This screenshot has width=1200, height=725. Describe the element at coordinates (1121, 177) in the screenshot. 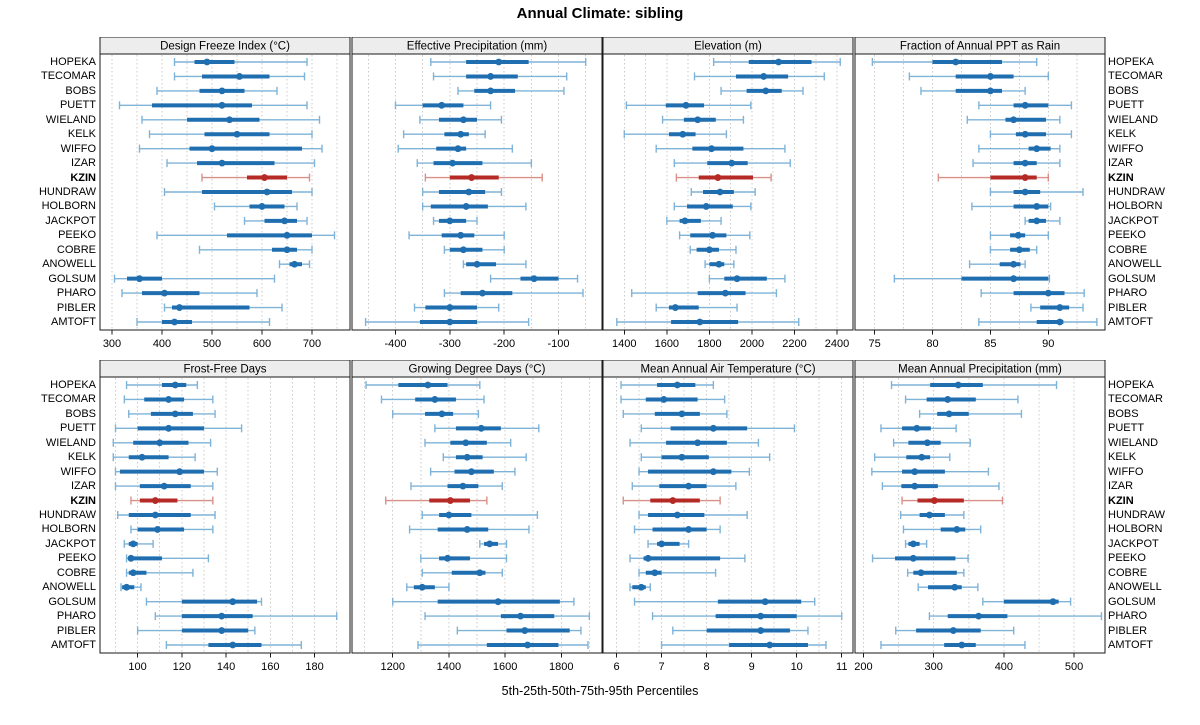

I see `station-label-kzin: KZIN` at that location.